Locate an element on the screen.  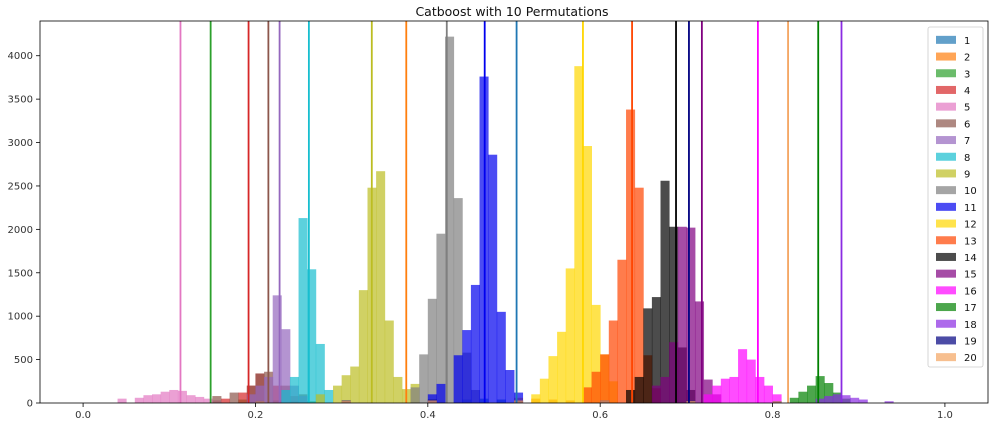
x-tick-label-0: 0.0 is located at coordinates (83, 415).